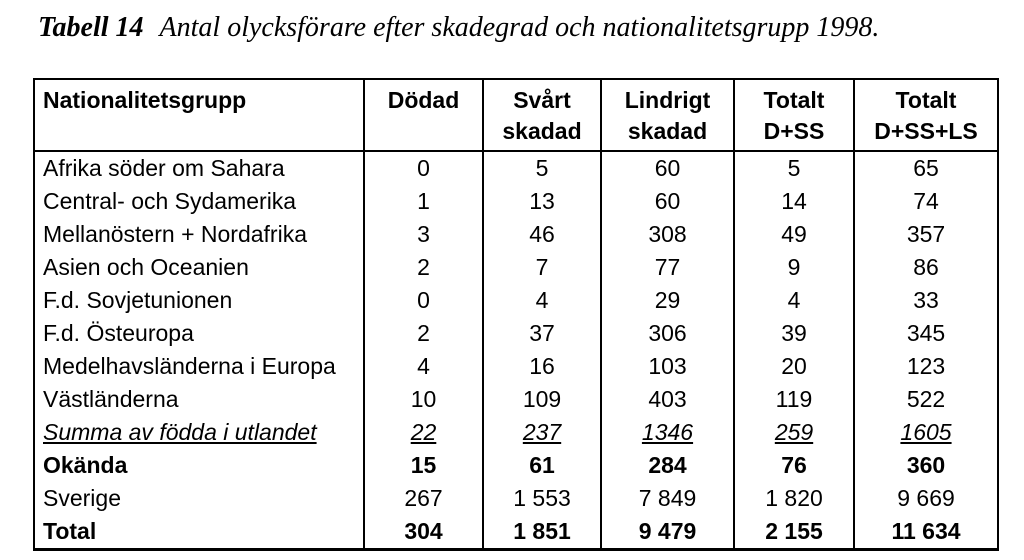  I want to click on cell-value: 46, so click(542, 234).